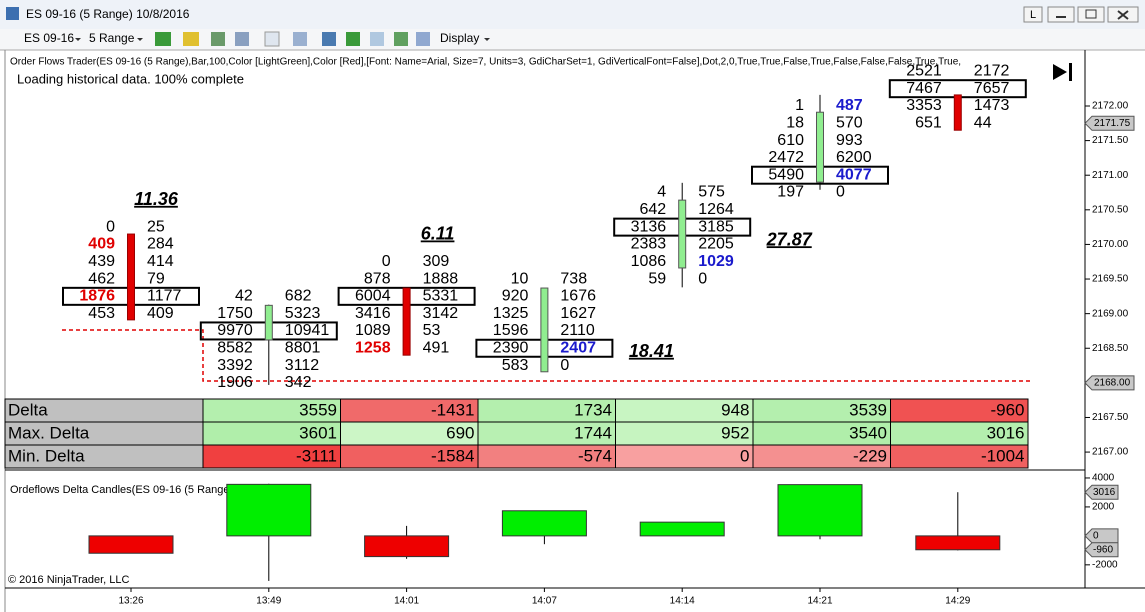 The height and width of the screenshot is (612, 1145). What do you see at coordinates (68, 580) in the screenshot?
I see `copyright: © 2016 NinjaTrader, LLC` at bounding box center [68, 580].